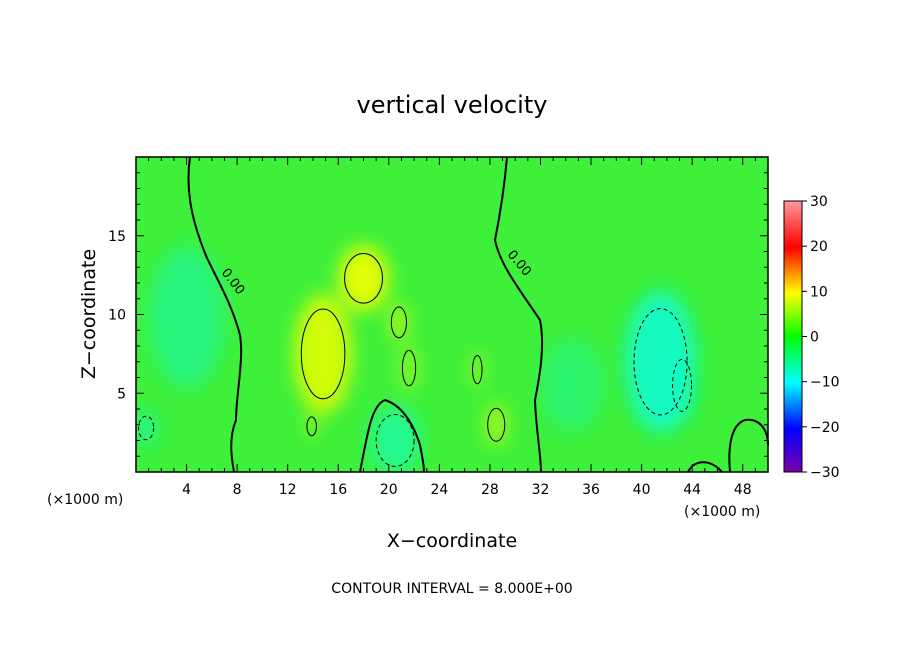  I want to click on x-tick-label: 48, so click(743, 490).